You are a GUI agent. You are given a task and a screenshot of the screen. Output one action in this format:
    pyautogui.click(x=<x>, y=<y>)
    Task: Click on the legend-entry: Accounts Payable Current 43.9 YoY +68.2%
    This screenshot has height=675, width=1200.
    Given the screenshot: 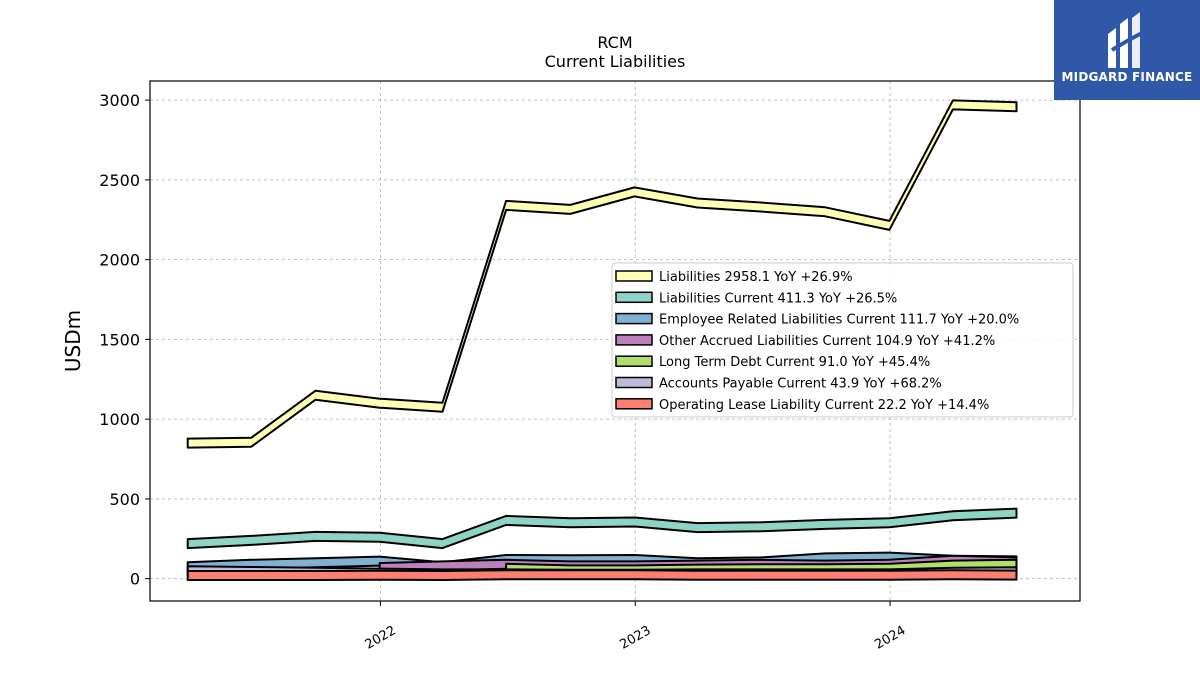 What is the action you would take?
    pyautogui.click(x=800, y=384)
    